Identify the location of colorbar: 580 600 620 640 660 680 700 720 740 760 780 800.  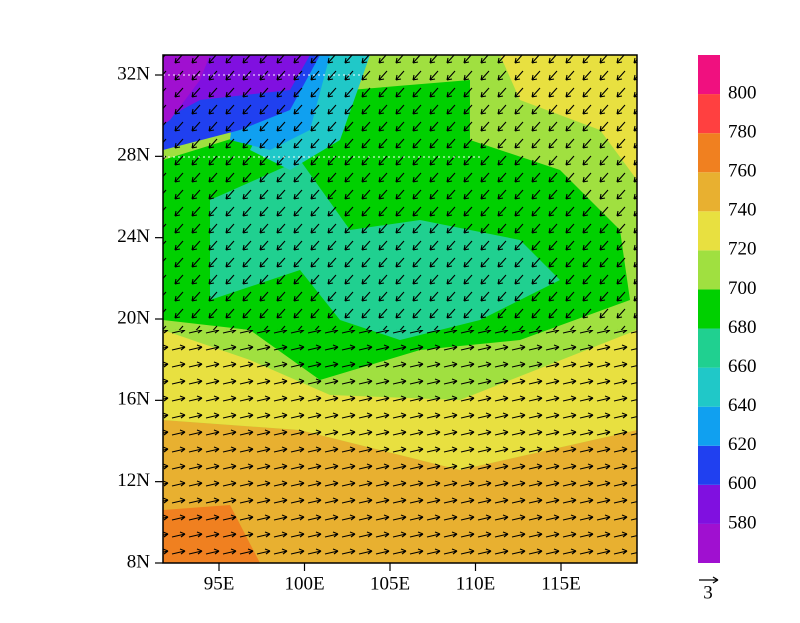
(727, 309).